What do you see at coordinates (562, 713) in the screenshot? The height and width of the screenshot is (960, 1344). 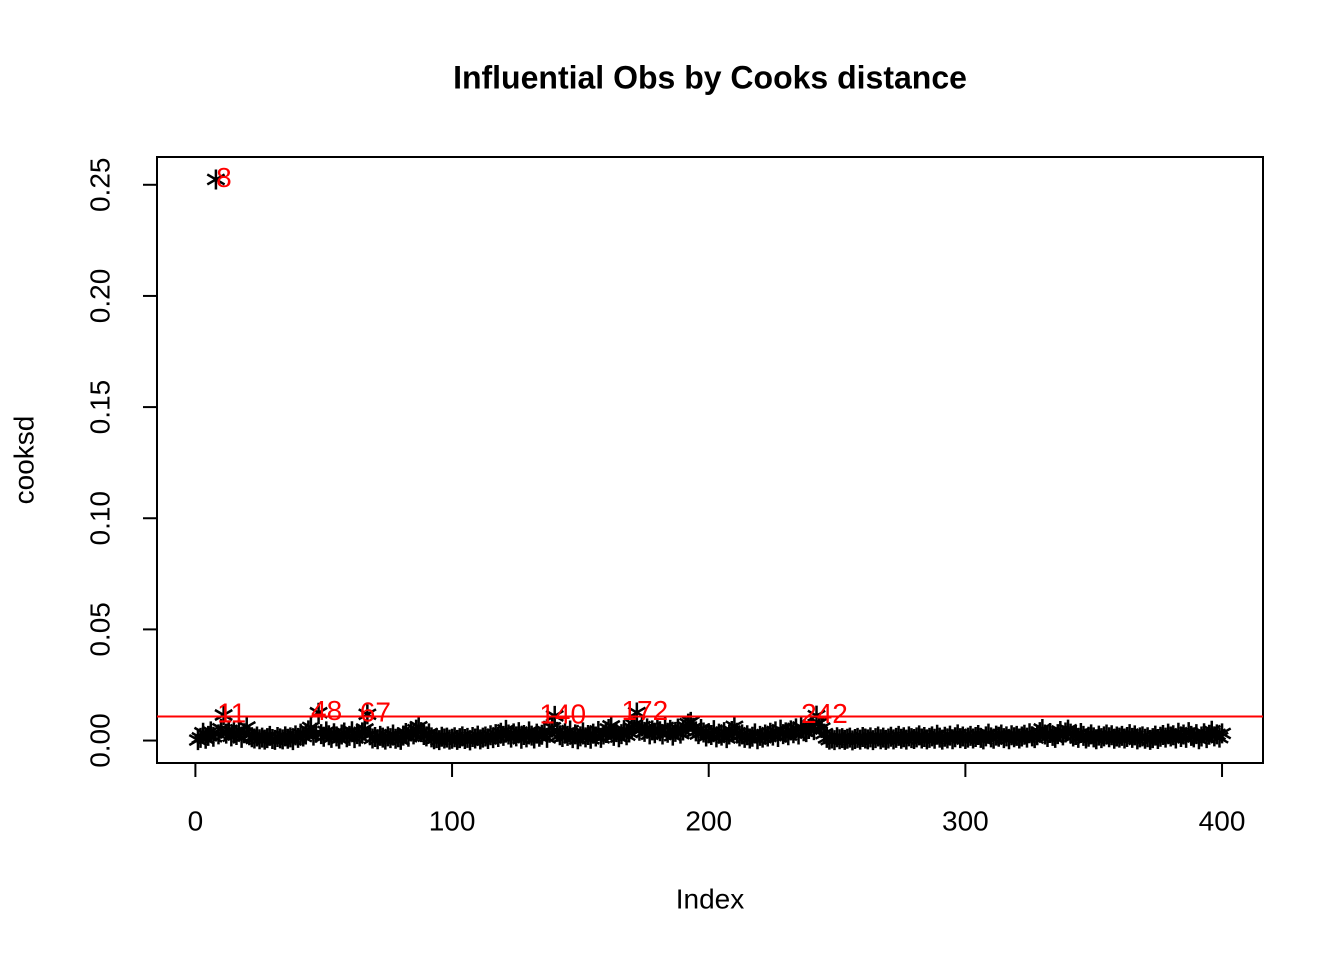 I see `point-label: 140` at bounding box center [562, 713].